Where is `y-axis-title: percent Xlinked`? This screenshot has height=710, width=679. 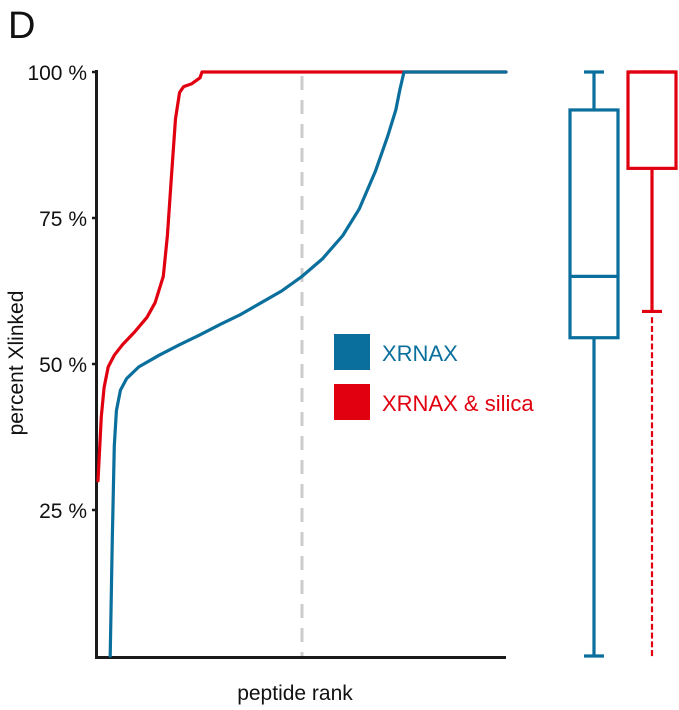
y-axis-title: percent Xlinked is located at coordinates (16, 363).